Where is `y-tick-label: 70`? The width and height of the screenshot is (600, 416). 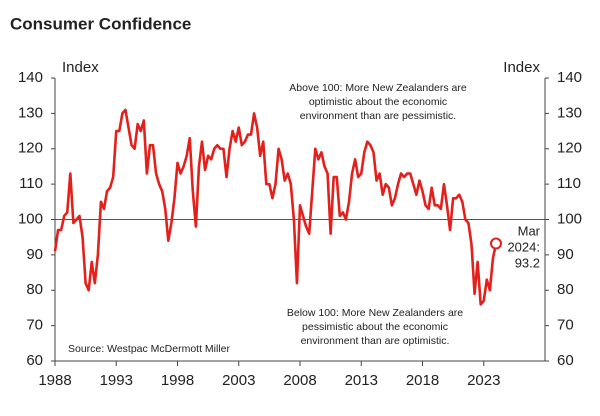
y-tick-label: 70 is located at coordinates (34, 325).